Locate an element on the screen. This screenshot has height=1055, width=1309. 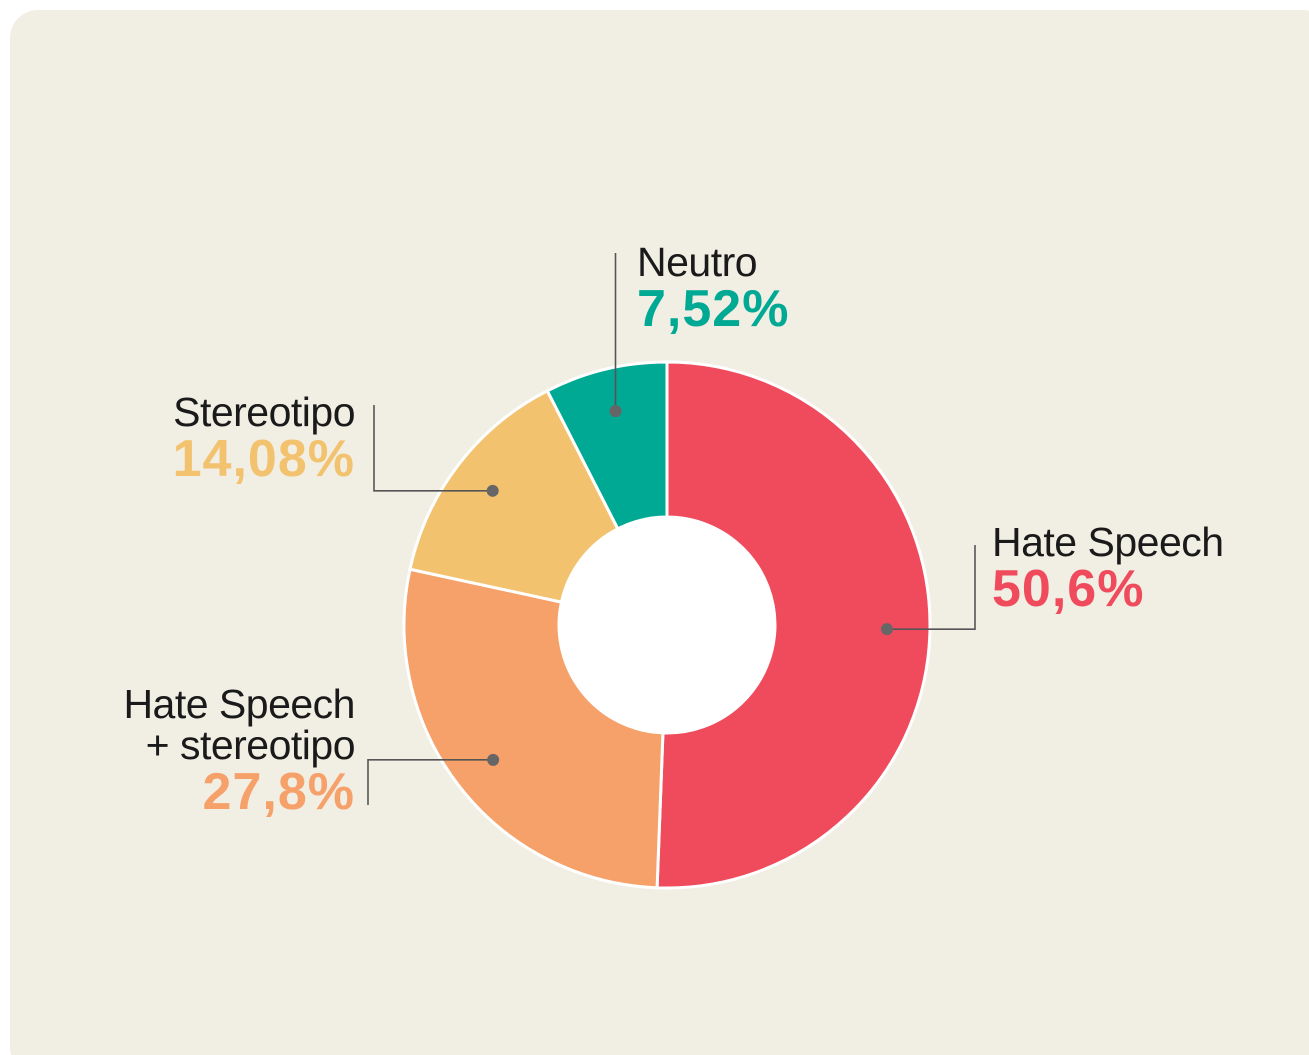
value-label: 14,08% is located at coordinates (263, 459).